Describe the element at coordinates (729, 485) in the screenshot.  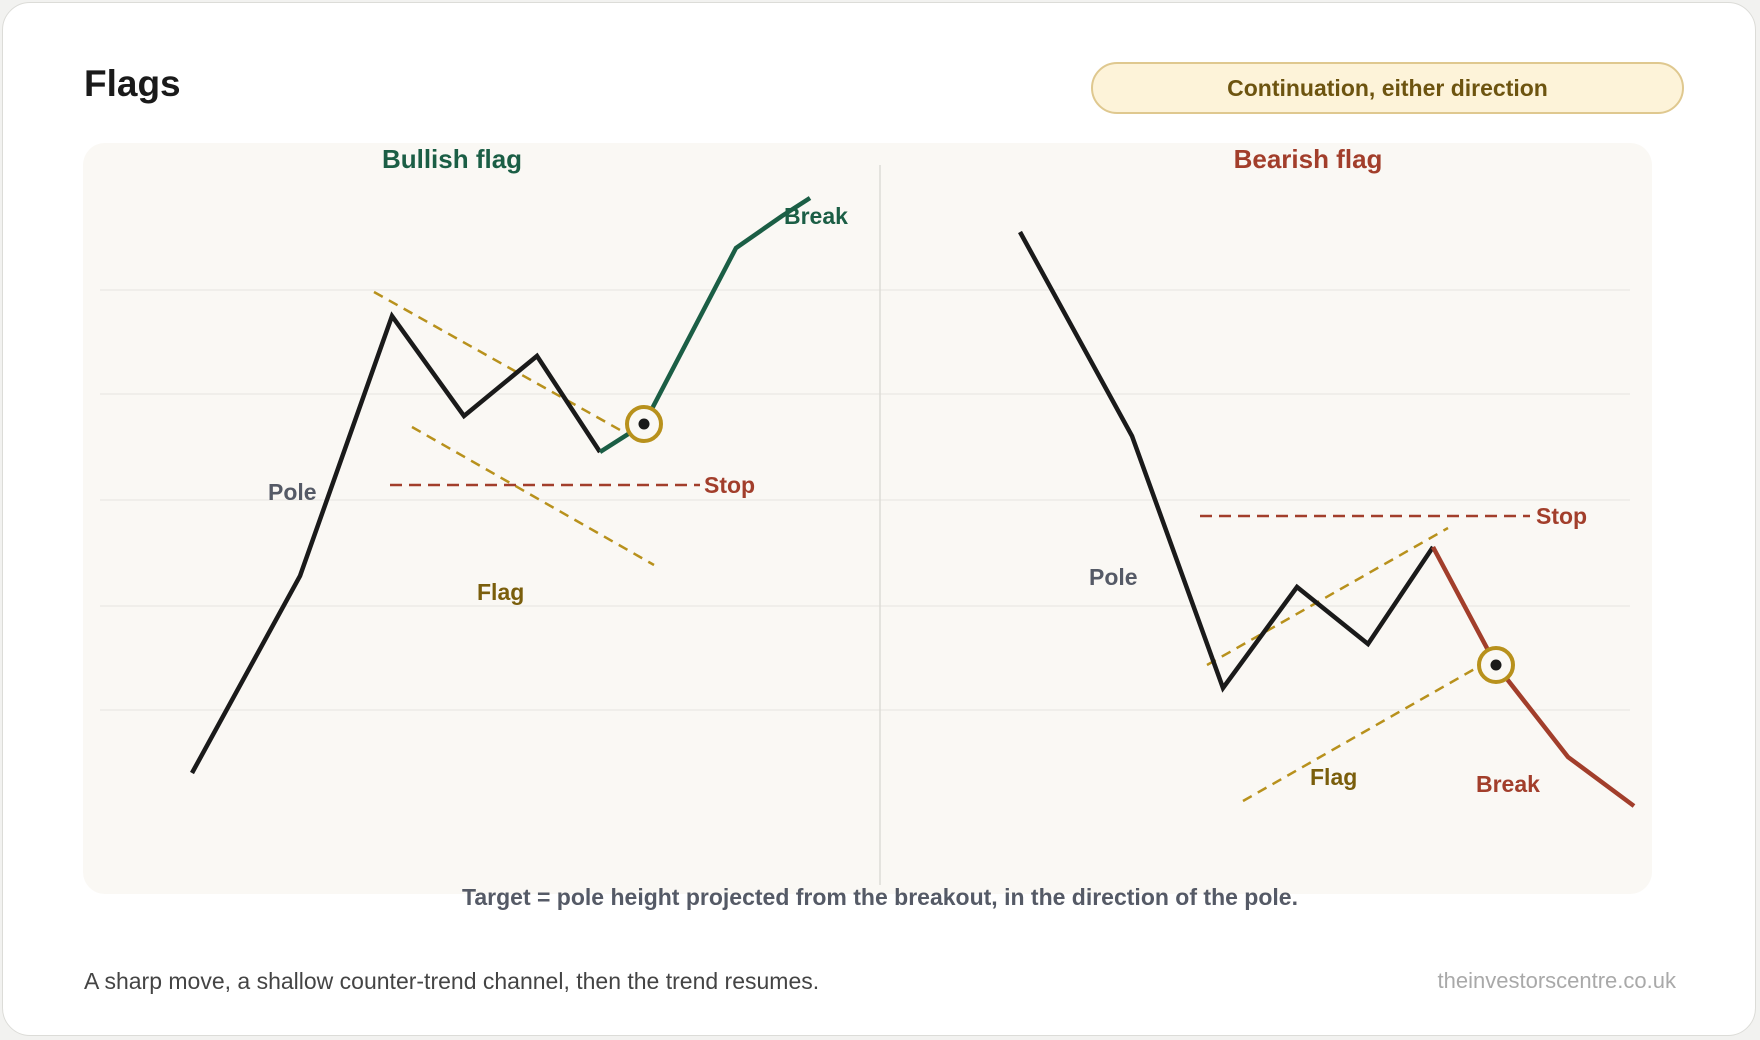
I see `bullish-stop-label: Stop` at that location.